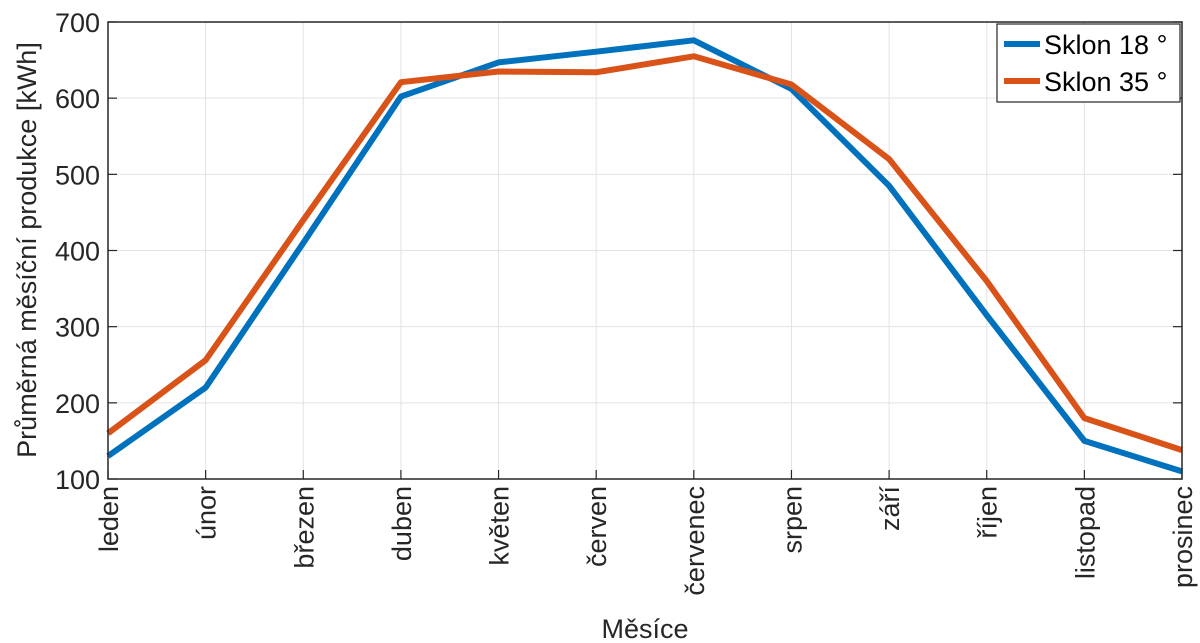  I want to click on x-tick-label: září, so click(890, 509).